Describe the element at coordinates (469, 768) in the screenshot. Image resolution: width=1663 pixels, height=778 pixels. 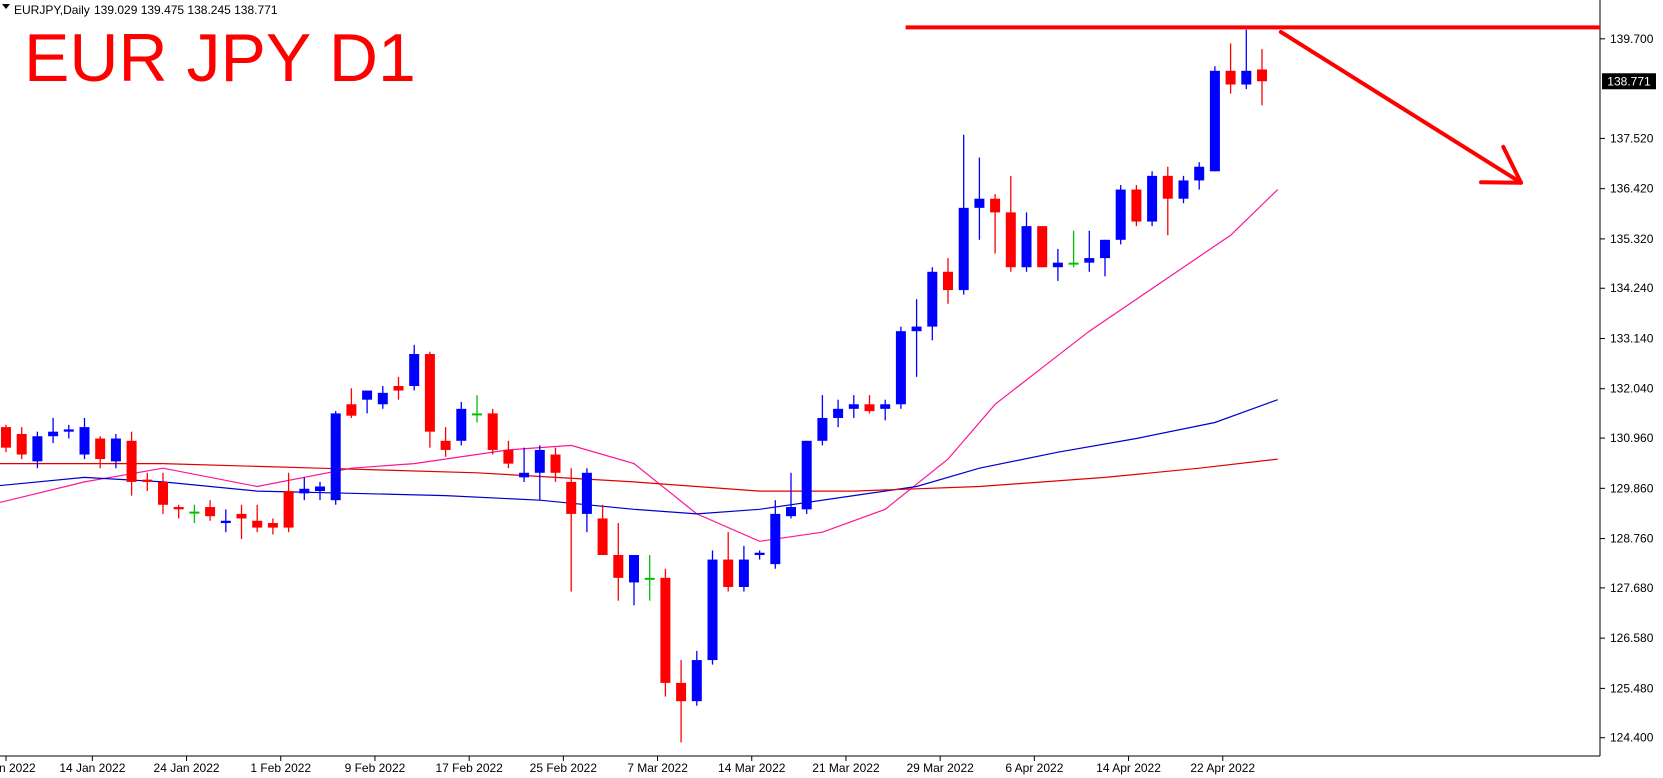
I see `time-tick-label: 17 Feb 2022` at that location.